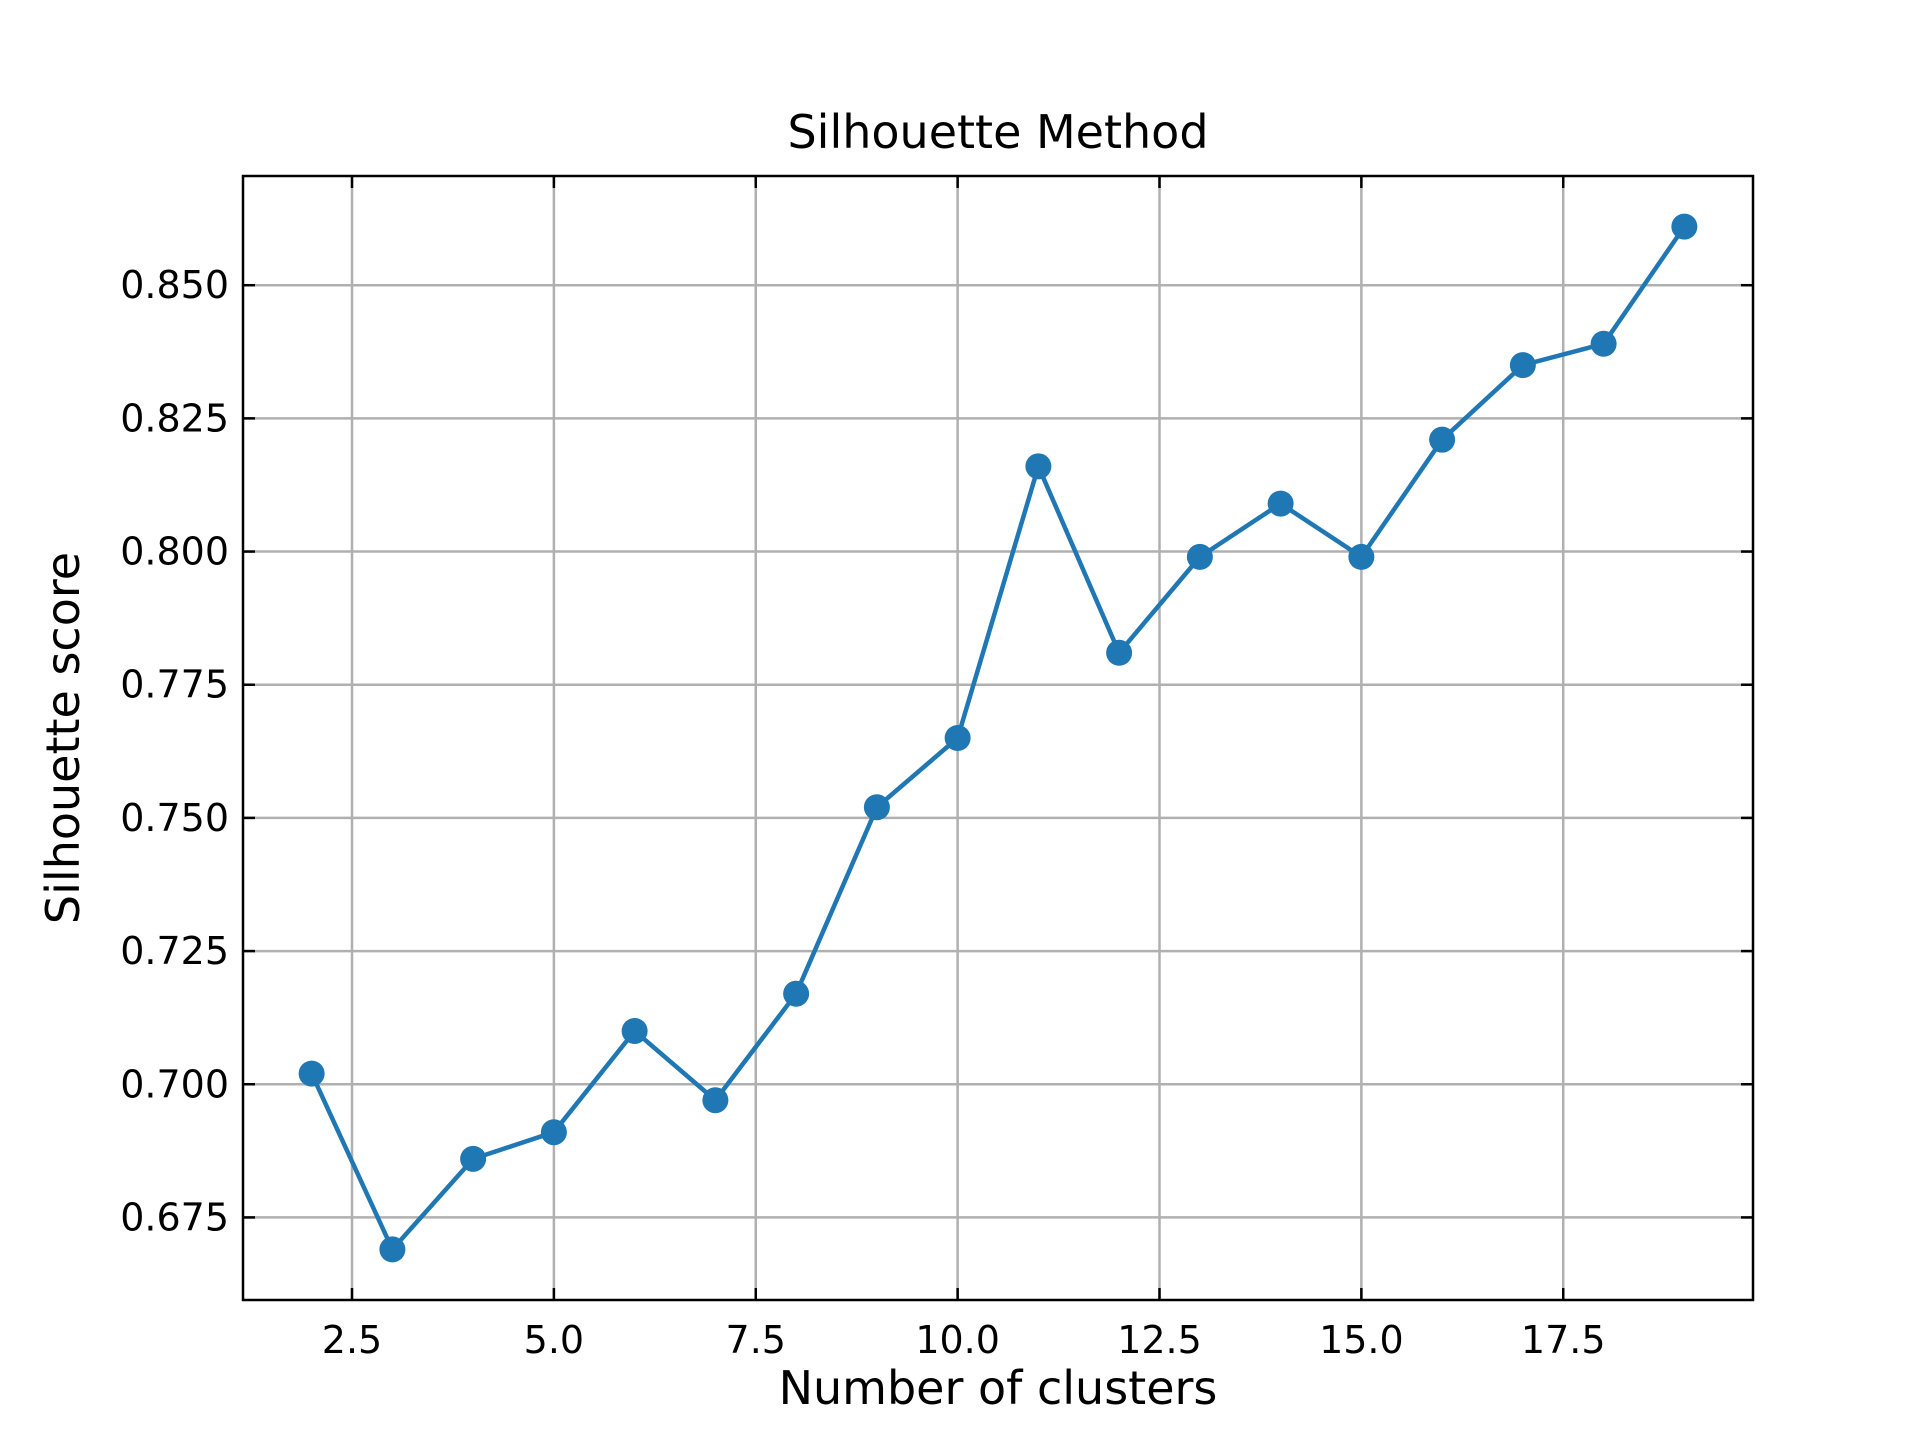 The width and height of the screenshot is (1920, 1440). What do you see at coordinates (174, 552) in the screenshot?
I see `y-tick-label: 0.800` at bounding box center [174, 552].